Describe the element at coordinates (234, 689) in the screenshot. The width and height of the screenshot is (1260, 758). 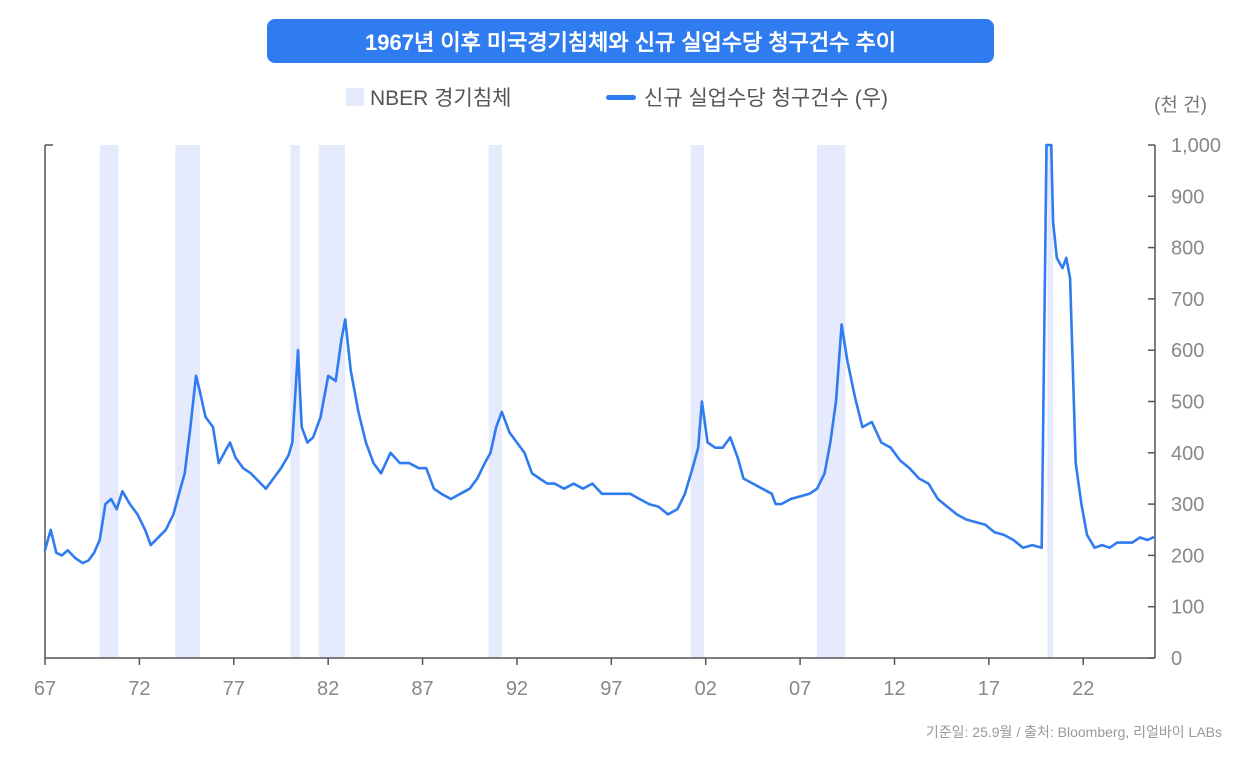
I see `x-tick-label: 77` at that location.